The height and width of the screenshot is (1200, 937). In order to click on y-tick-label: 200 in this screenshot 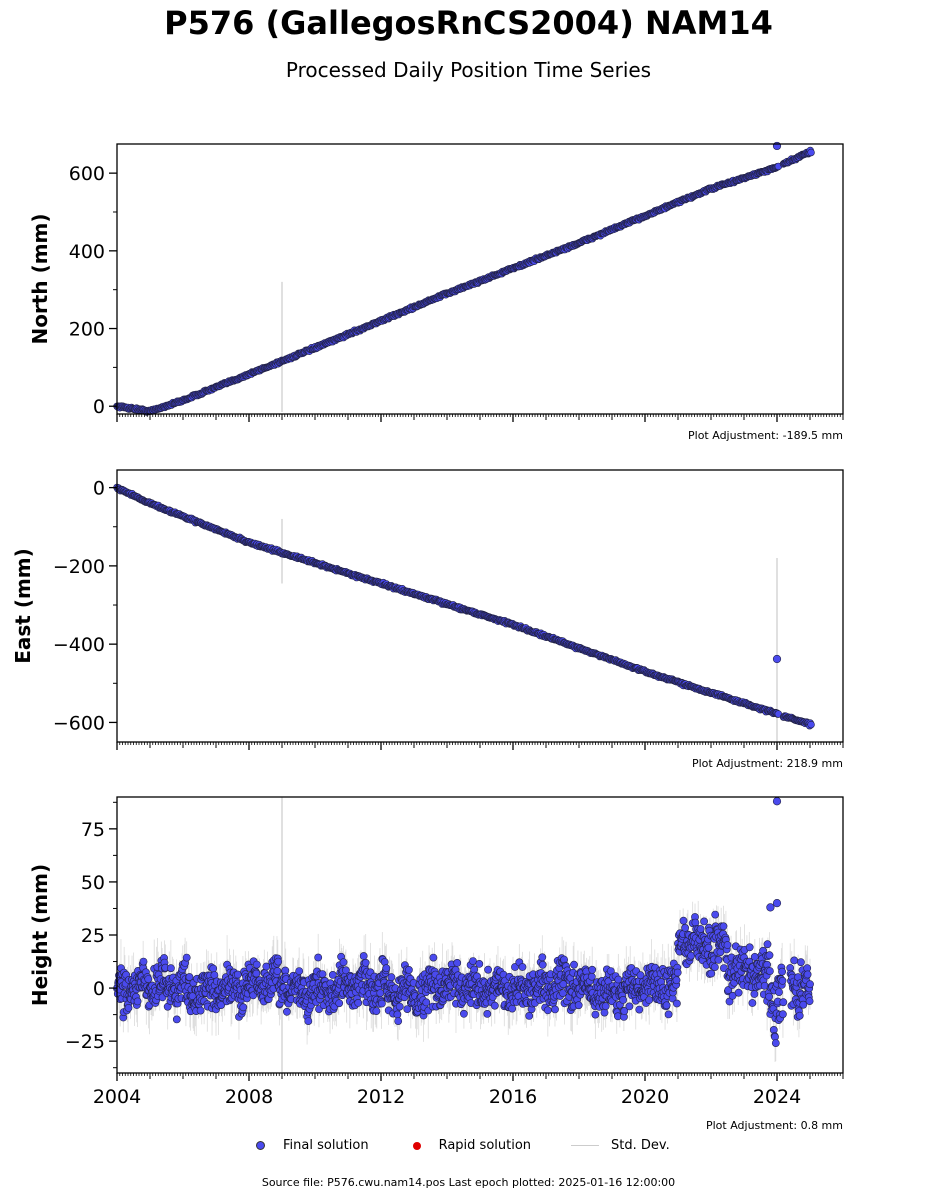, I will do `click(87, 330)`.